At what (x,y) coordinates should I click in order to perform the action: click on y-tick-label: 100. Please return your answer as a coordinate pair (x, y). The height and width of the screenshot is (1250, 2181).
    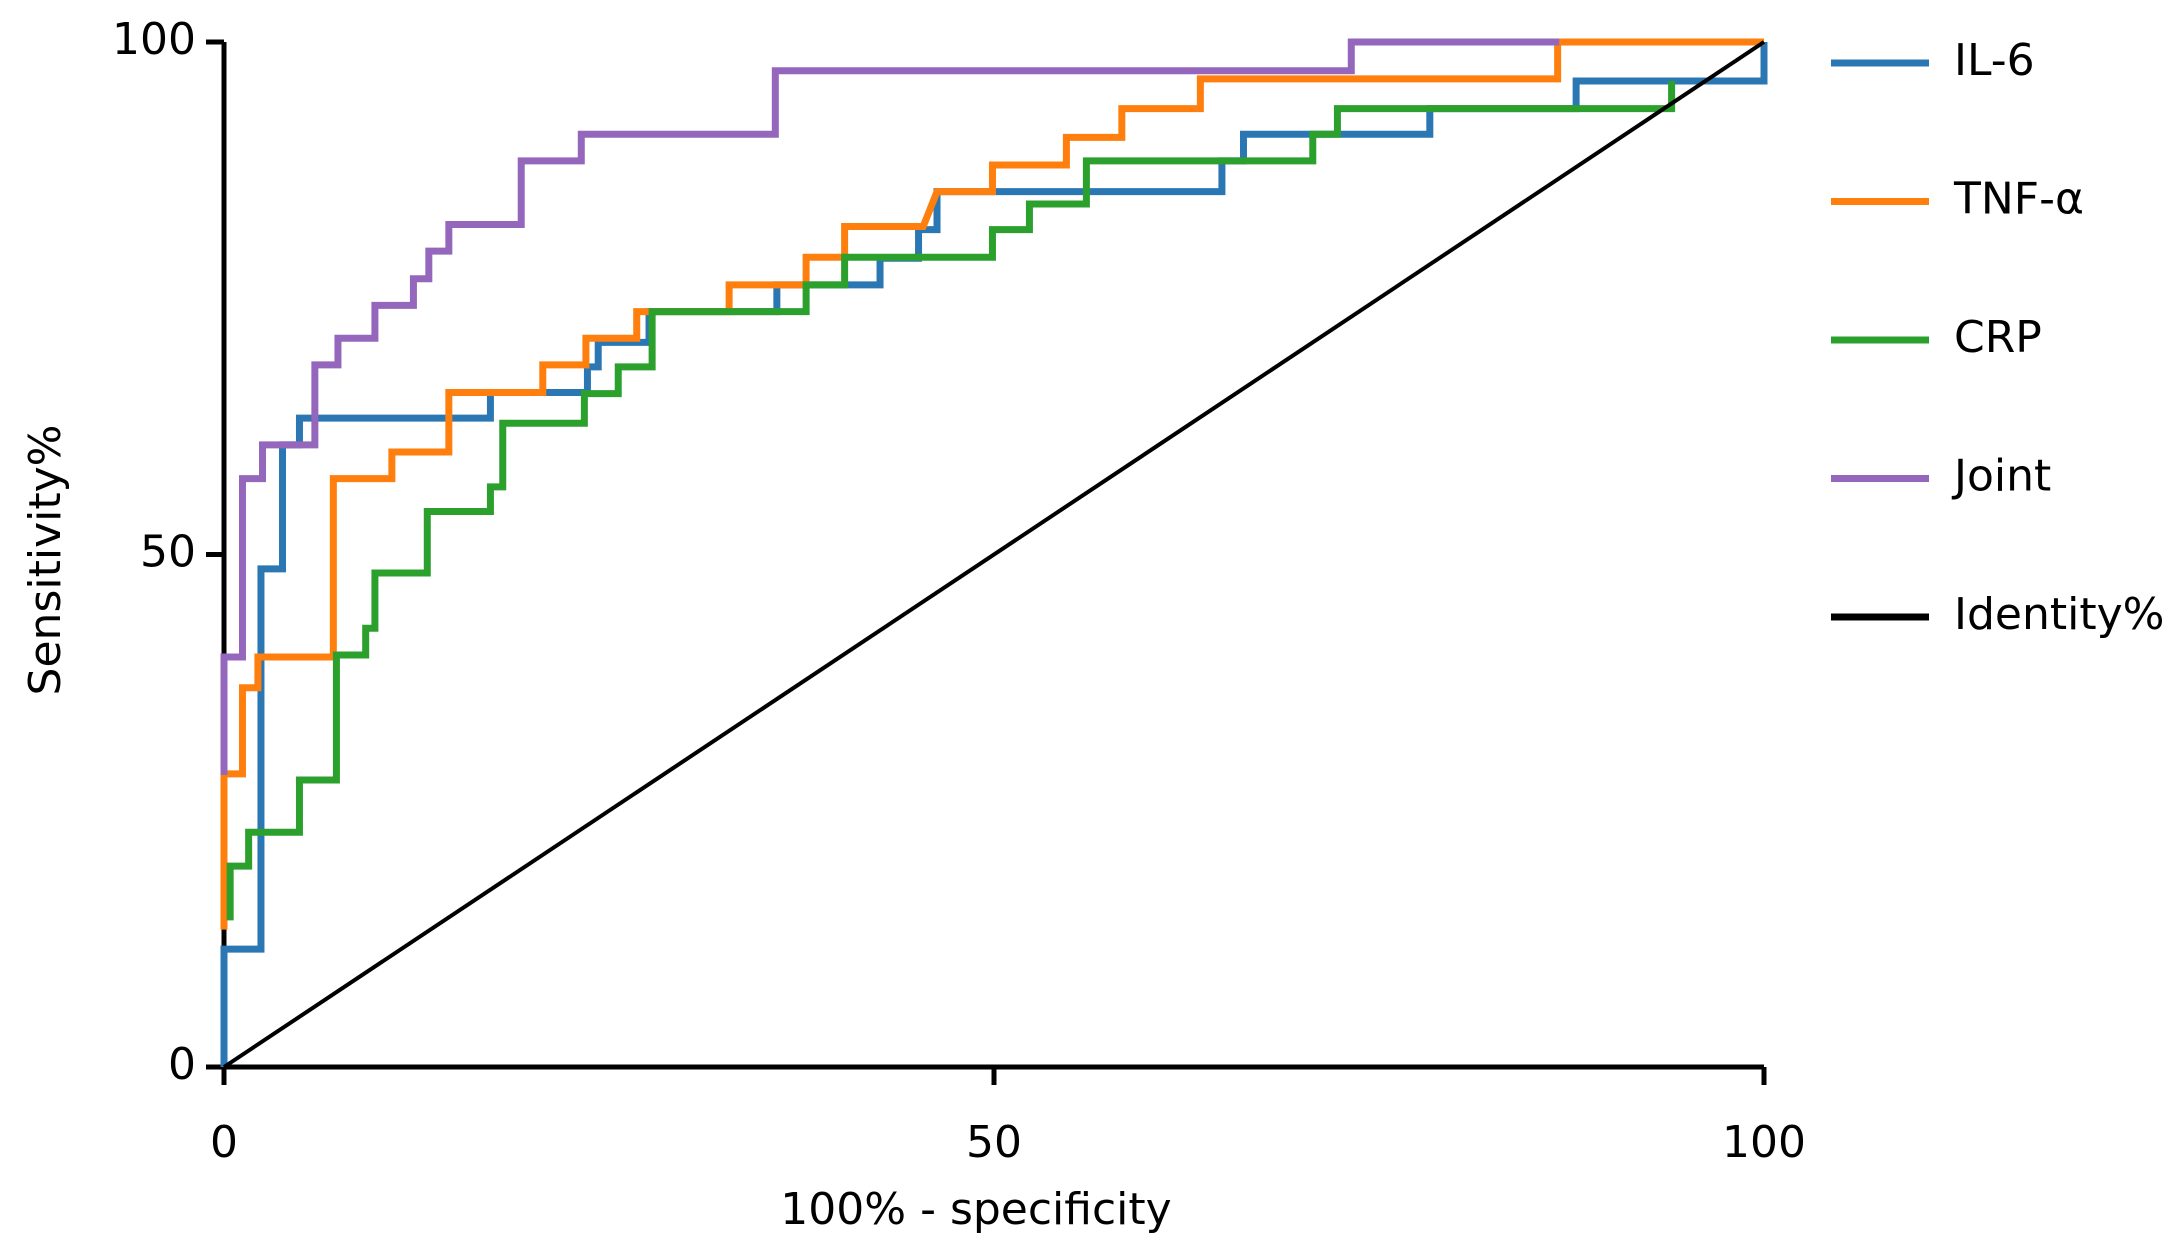
    Looking at the image, I should click on (154, 39).